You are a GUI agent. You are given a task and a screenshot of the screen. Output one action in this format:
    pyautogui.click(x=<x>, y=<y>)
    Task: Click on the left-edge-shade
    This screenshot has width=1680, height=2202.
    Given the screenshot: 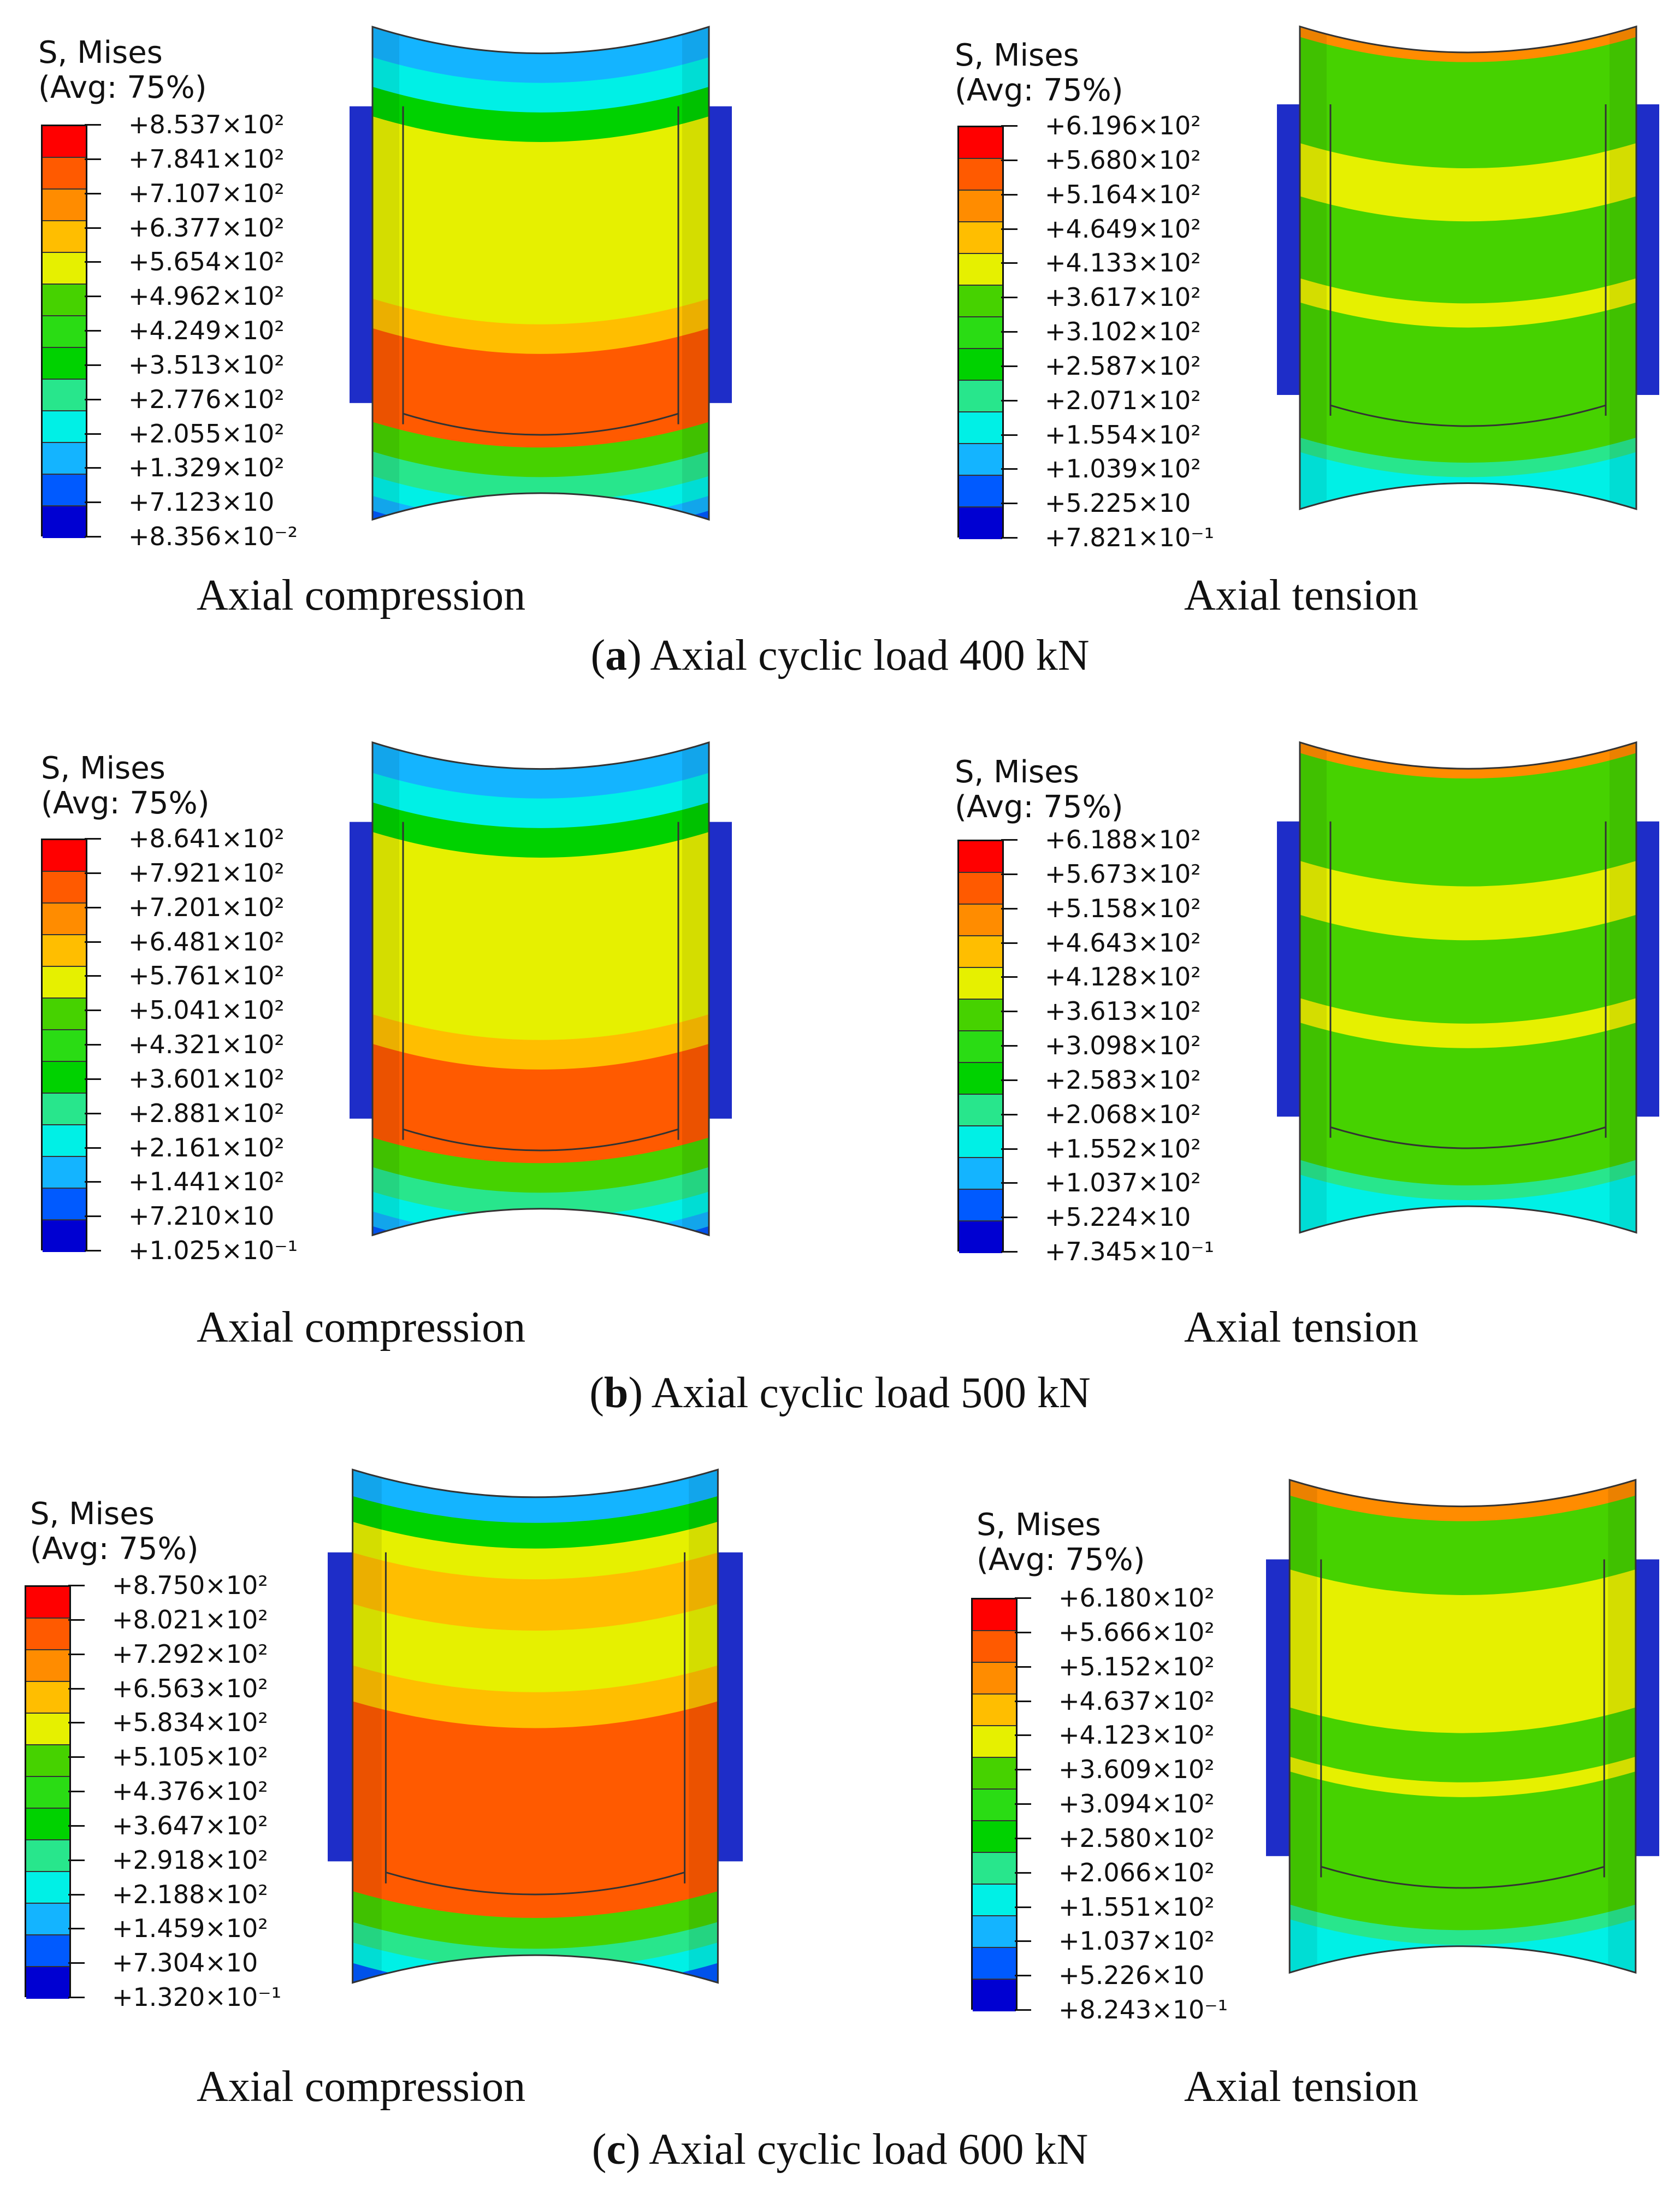 What is the action you would take?
    pyautogui.click(x=385, y=989)
    